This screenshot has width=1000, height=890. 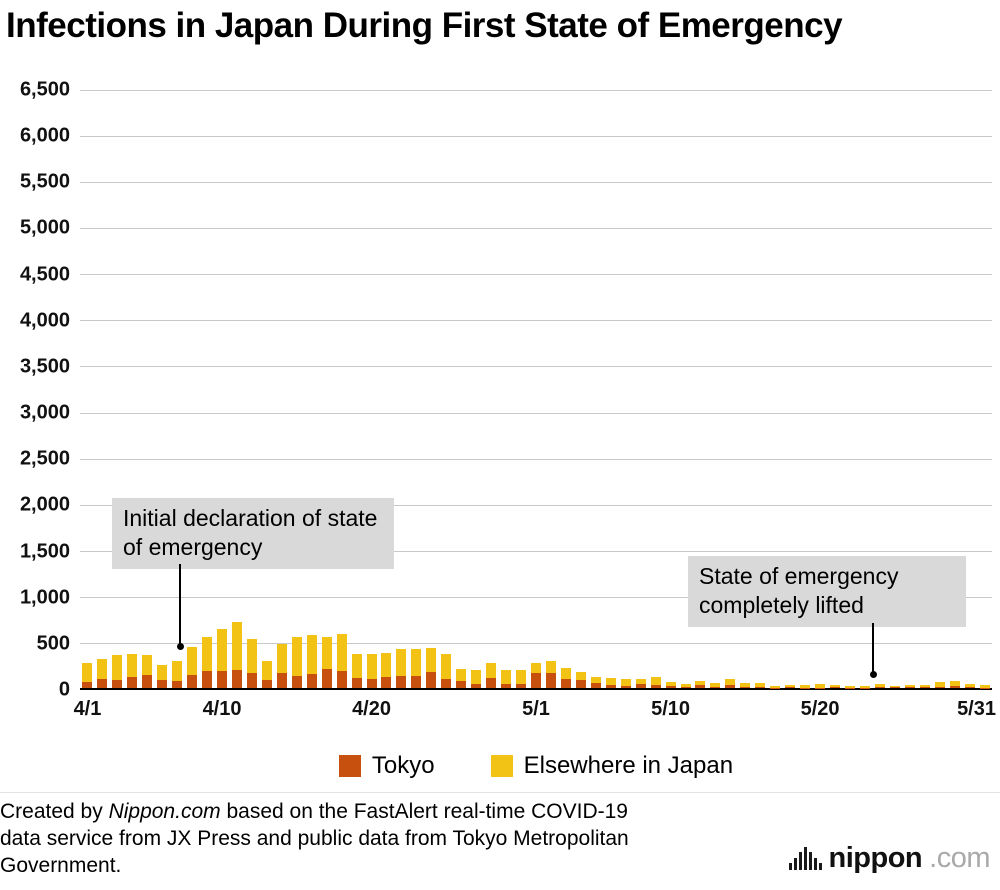 What do you see at coordinates (628, 765) in the screenshot?
I see `legend-label-elsewhere: Elsewhere in Japan` at bounding box center [628, 765].